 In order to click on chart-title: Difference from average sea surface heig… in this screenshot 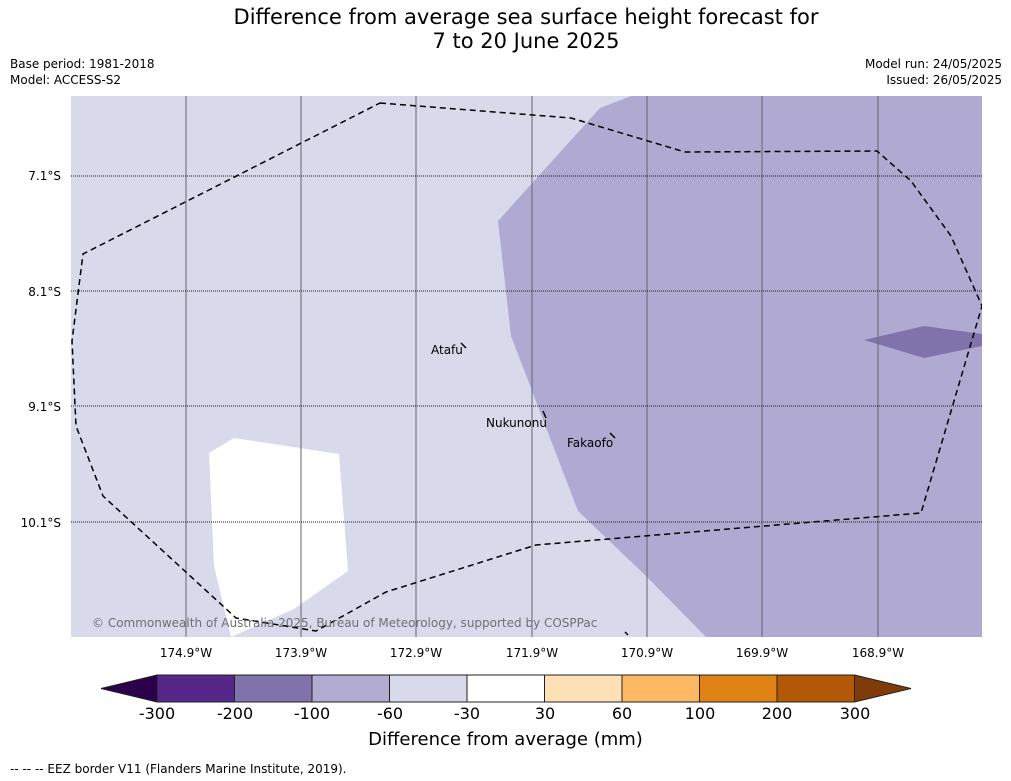, I will do `click(505, 29)`.